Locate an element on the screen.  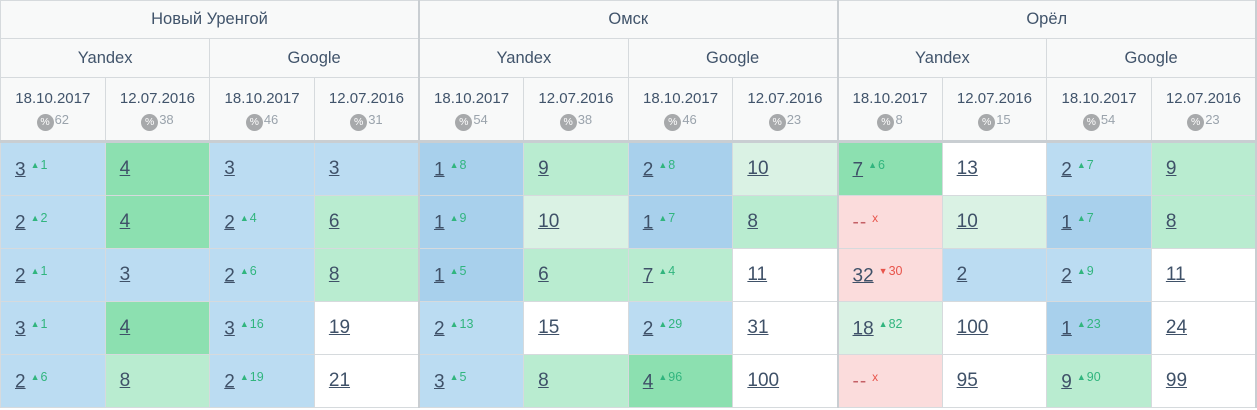
rank-cell: 4 ▲96 is located at coordinates (680, 381).